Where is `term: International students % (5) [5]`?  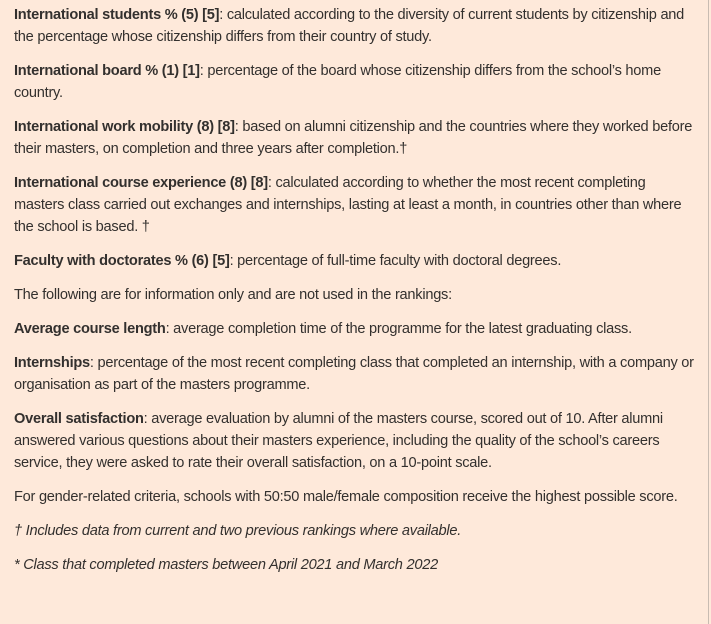 term: International students % (5) [5] is located at coordinates (117, 15).